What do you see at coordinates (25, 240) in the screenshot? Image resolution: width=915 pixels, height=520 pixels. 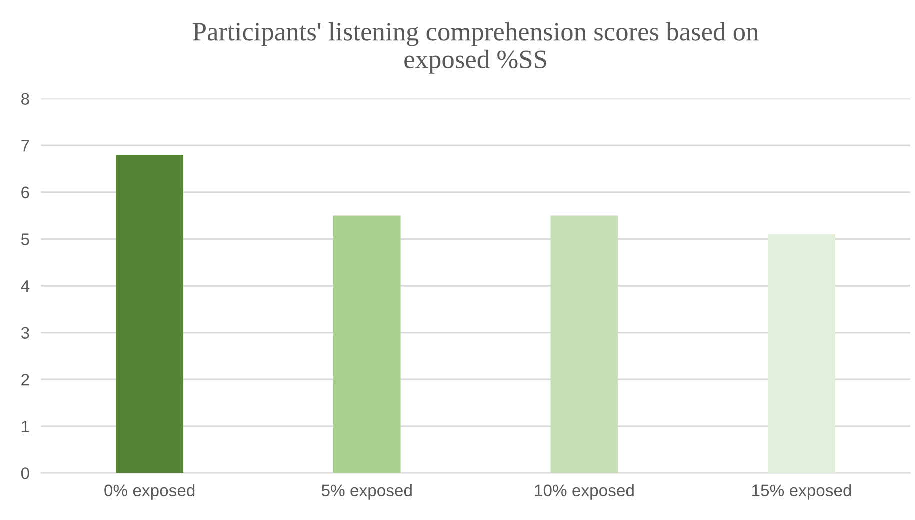 I see `y-tick-label: 5` at bounding box center [25, 240].